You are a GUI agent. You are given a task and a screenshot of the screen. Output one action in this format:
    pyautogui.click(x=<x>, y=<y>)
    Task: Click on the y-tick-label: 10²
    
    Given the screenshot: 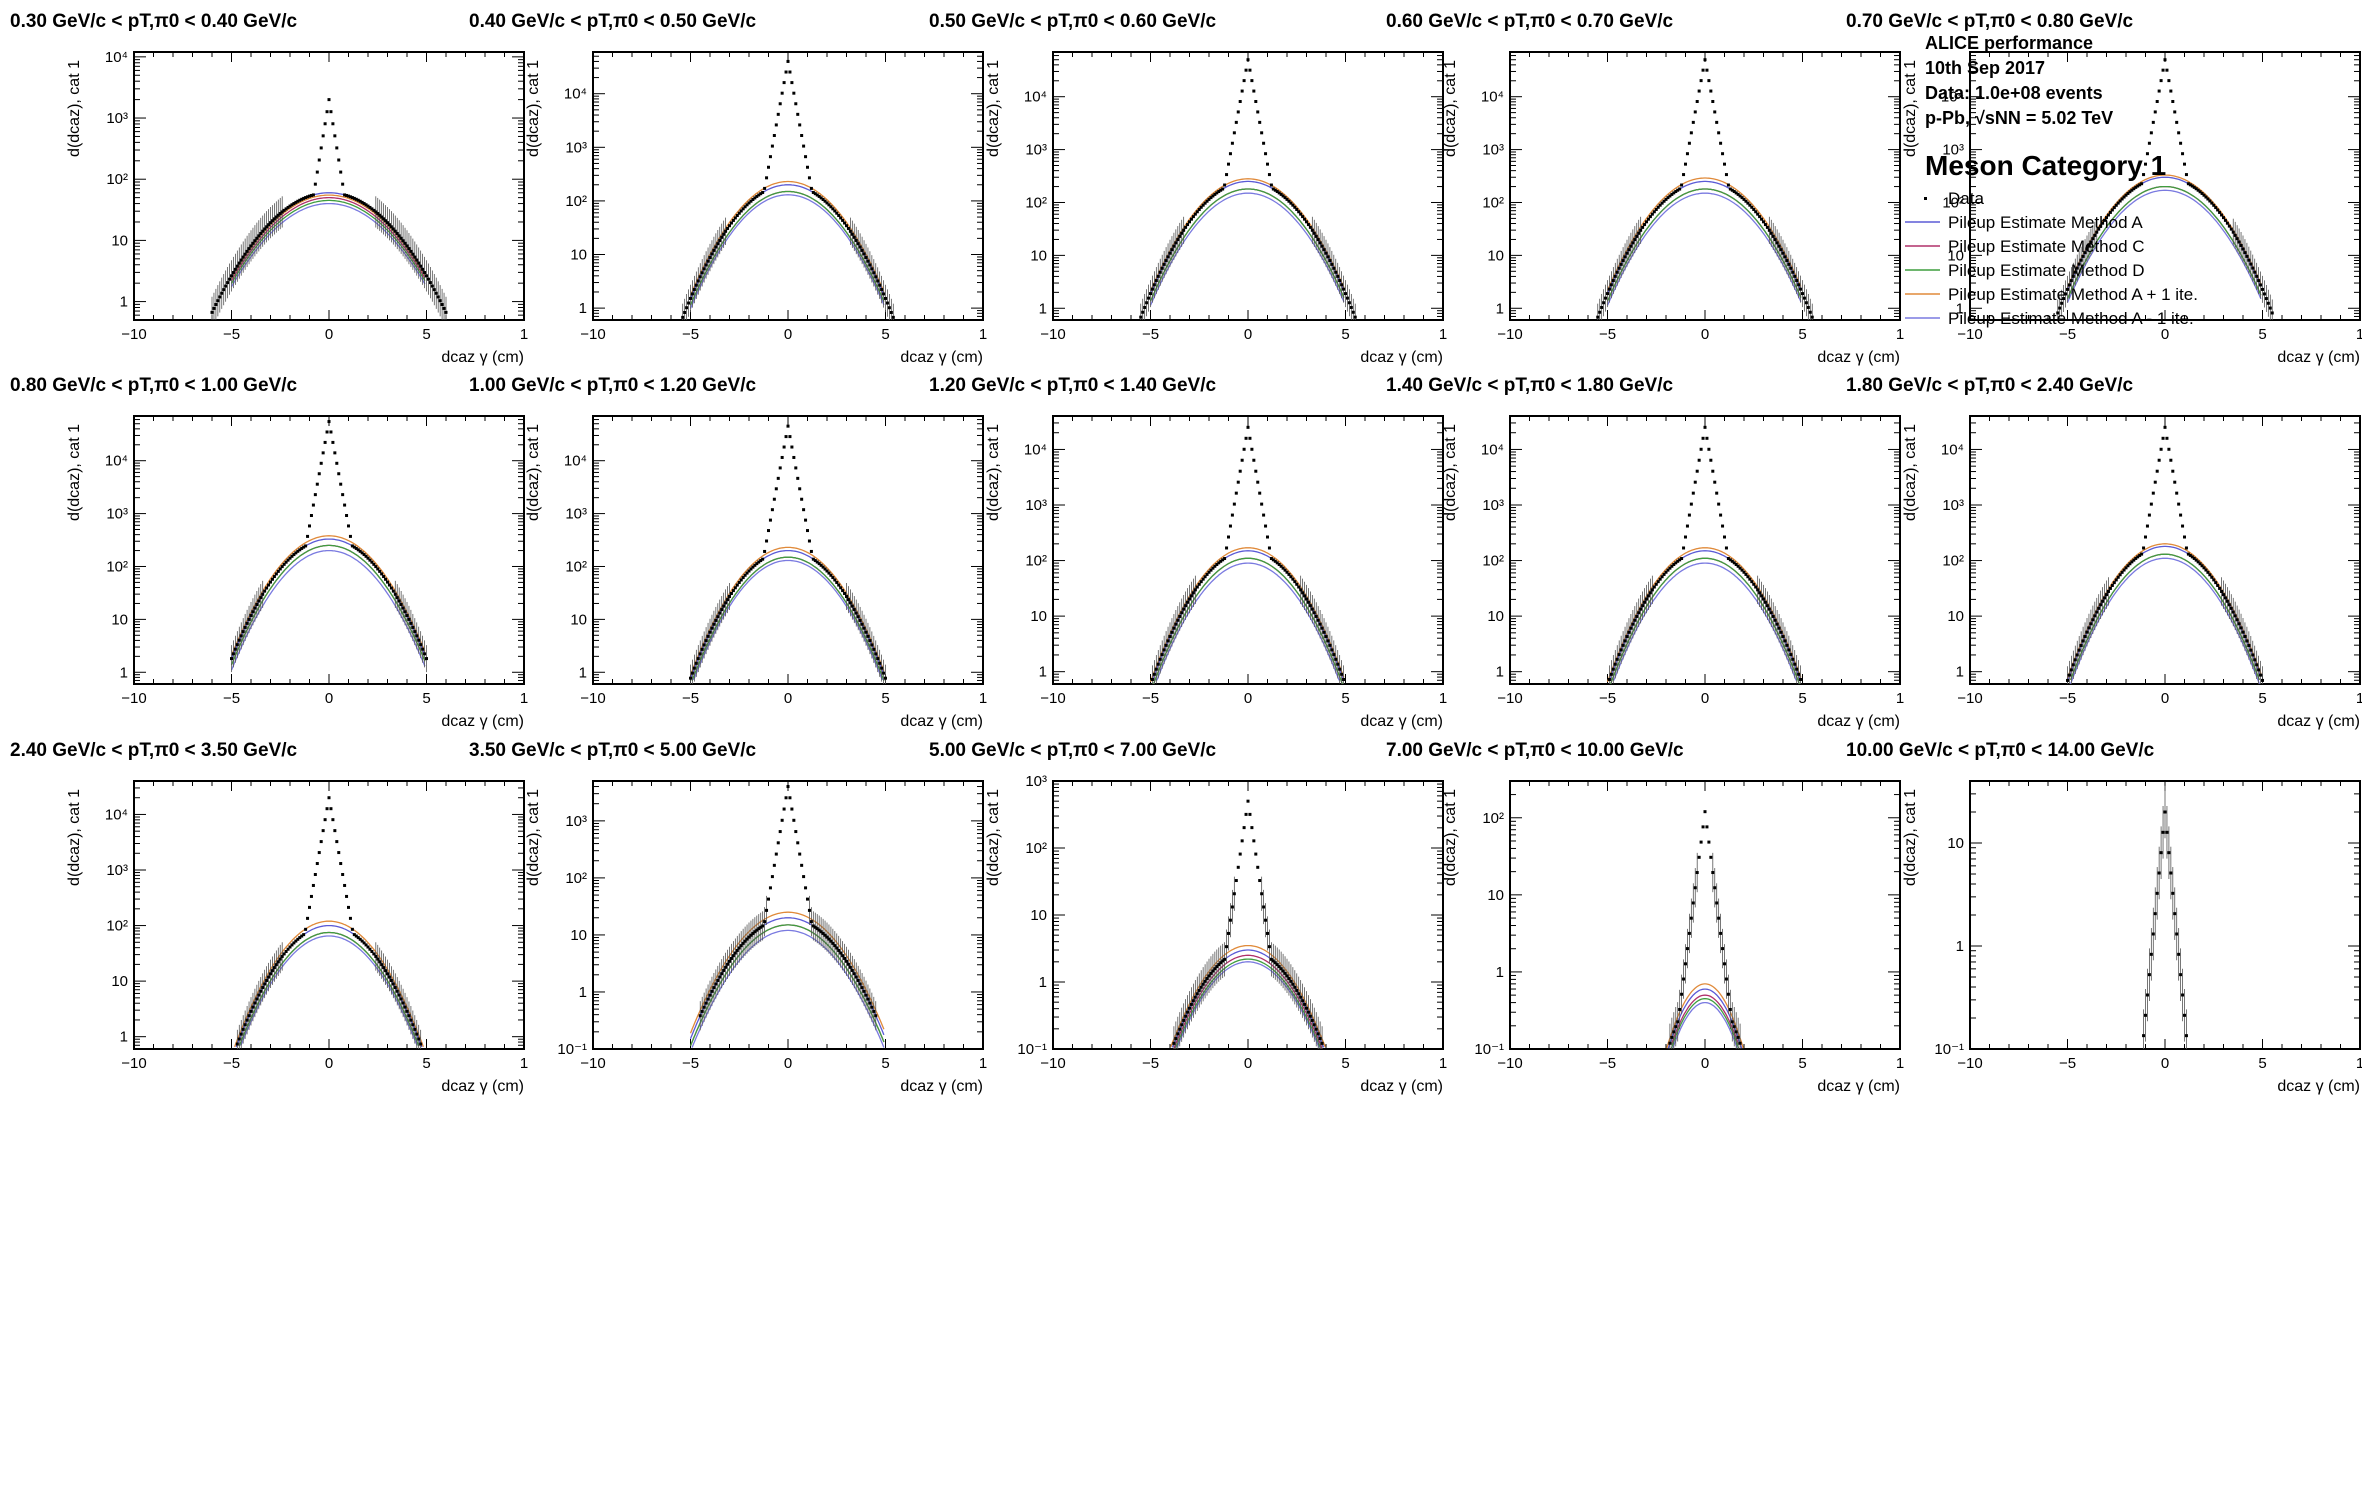 What is the action you would take?
    pyautogui.click(x=576, y=566)
    